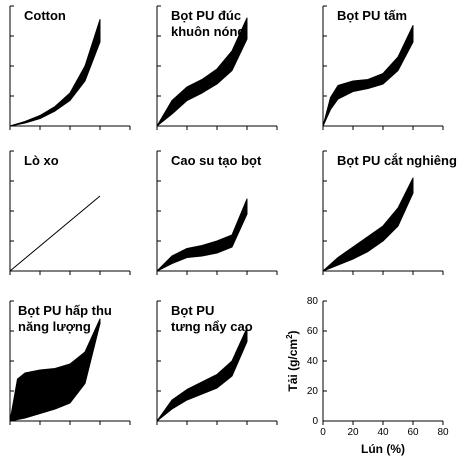 The width and height of the screenshot is (475, 470). What do you see at coordinates (65, 310) in the screenshot?
I see `panel-title-line: Bọt PU hấp thu` at bounding box center [65, 310].